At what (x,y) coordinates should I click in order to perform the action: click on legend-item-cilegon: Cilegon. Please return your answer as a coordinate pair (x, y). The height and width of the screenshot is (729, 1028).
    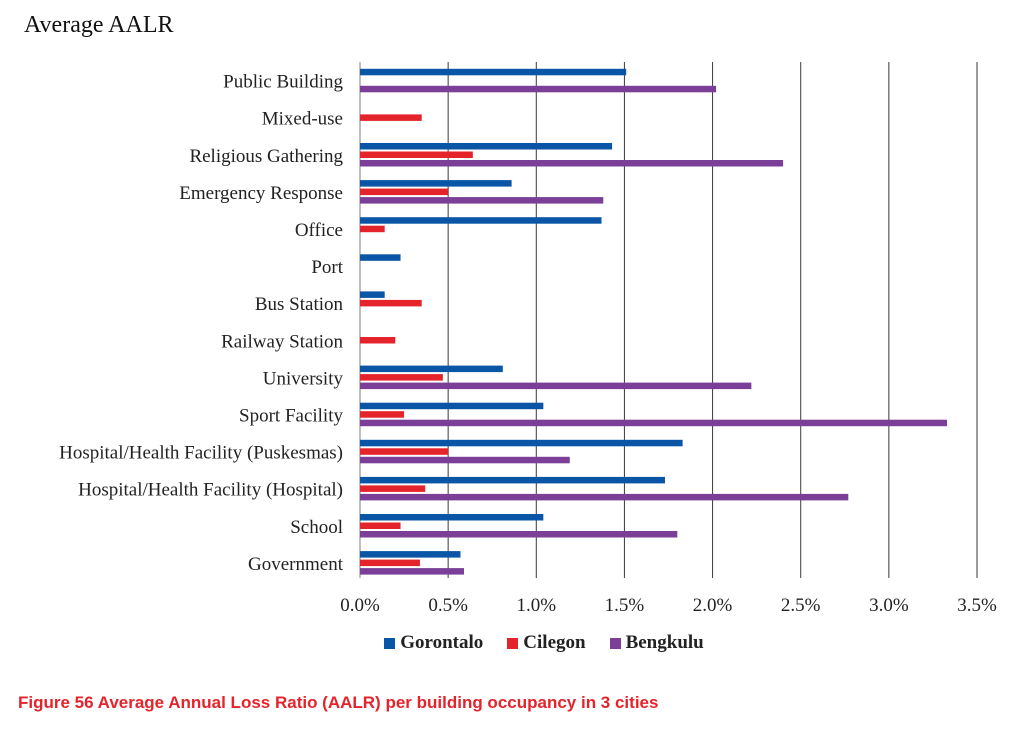
    Looking at the image, I should click on (546, 643).